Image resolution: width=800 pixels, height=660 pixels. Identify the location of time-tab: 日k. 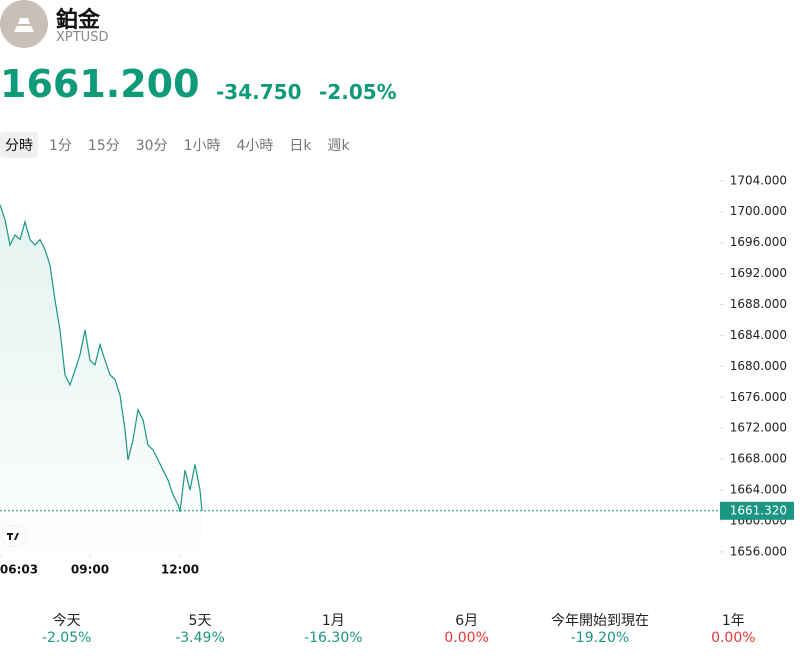
(300, 146).